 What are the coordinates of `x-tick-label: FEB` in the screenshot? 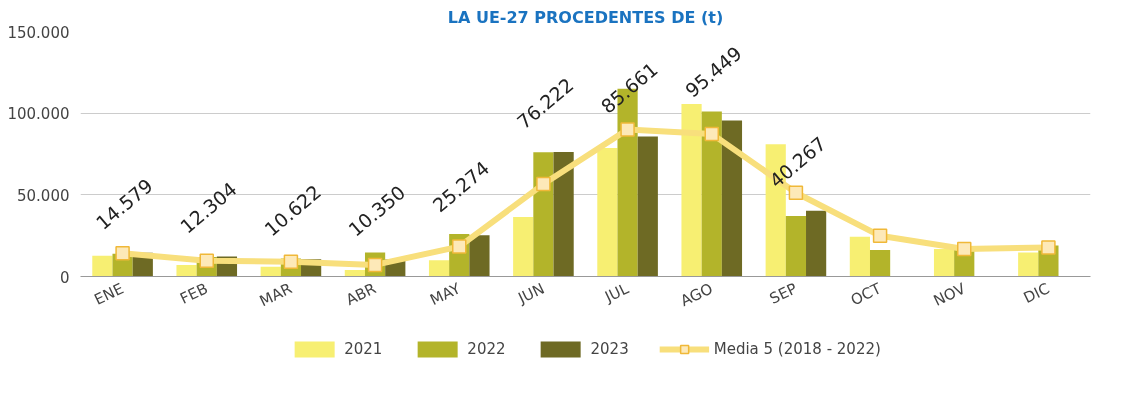 It's located at (194, 293).